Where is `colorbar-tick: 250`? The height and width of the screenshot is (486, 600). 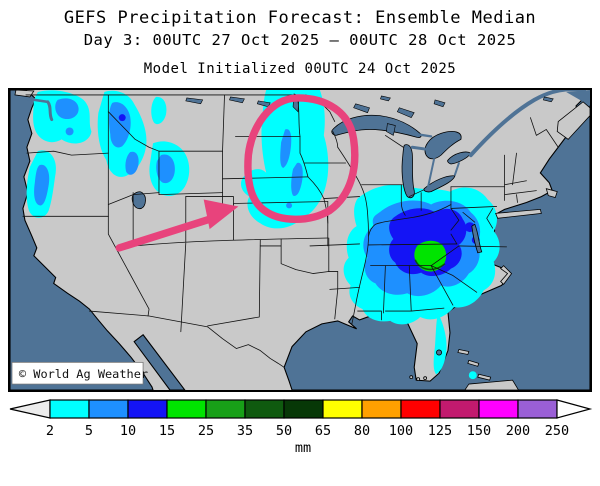 colorbar-tick: 250 is located at coordinates (557, 431).